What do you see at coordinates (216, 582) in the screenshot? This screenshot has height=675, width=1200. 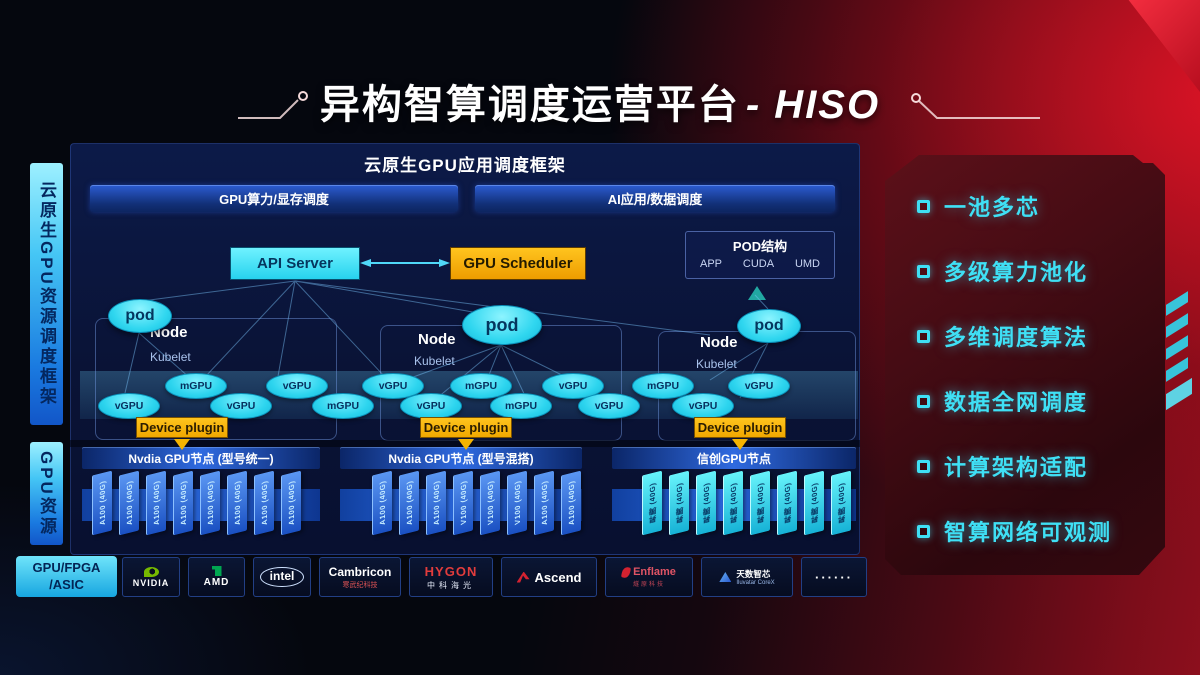 I see `vendor-label: AMD` at bounding box center [216, 582].